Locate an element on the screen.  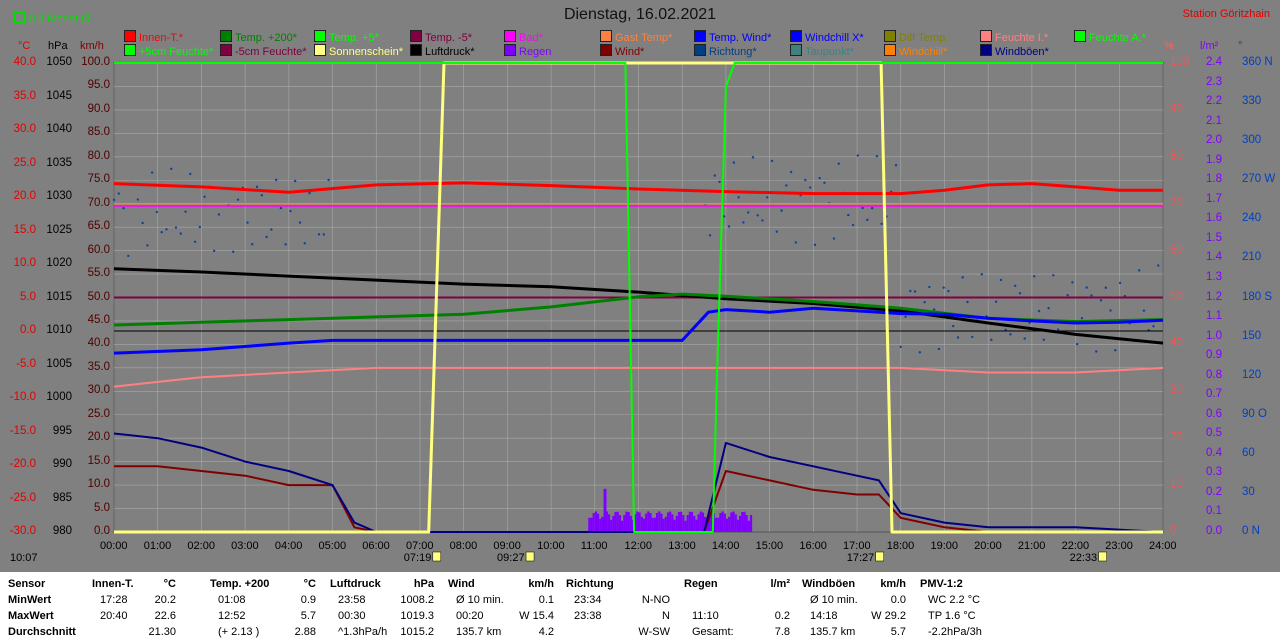
x-tick: 04:00 is located at coordinates (288, 546).